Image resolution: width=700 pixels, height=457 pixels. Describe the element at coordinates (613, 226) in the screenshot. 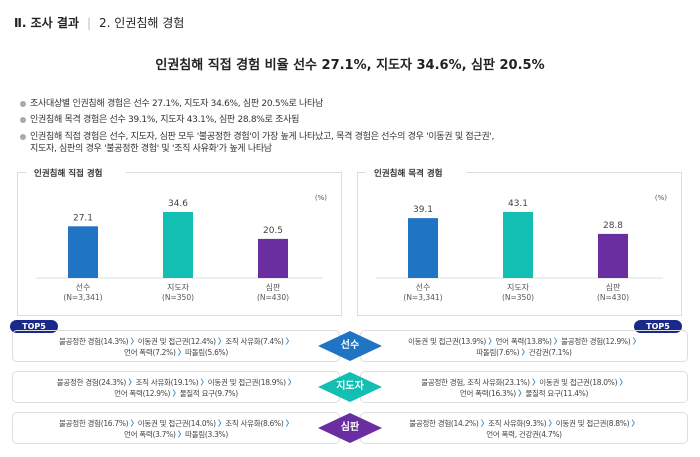

I see `data-label: 28.8` at that location.